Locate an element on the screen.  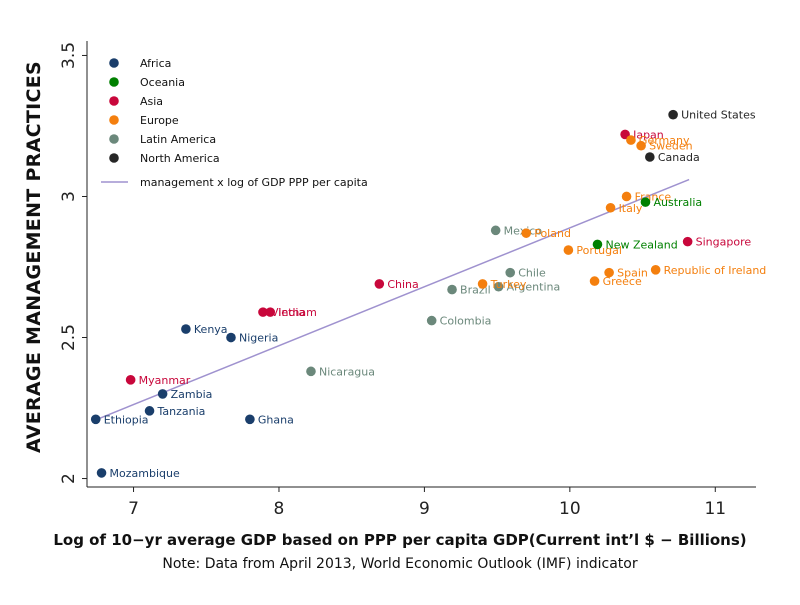
point-label: China is located at coordinates (402, 284).